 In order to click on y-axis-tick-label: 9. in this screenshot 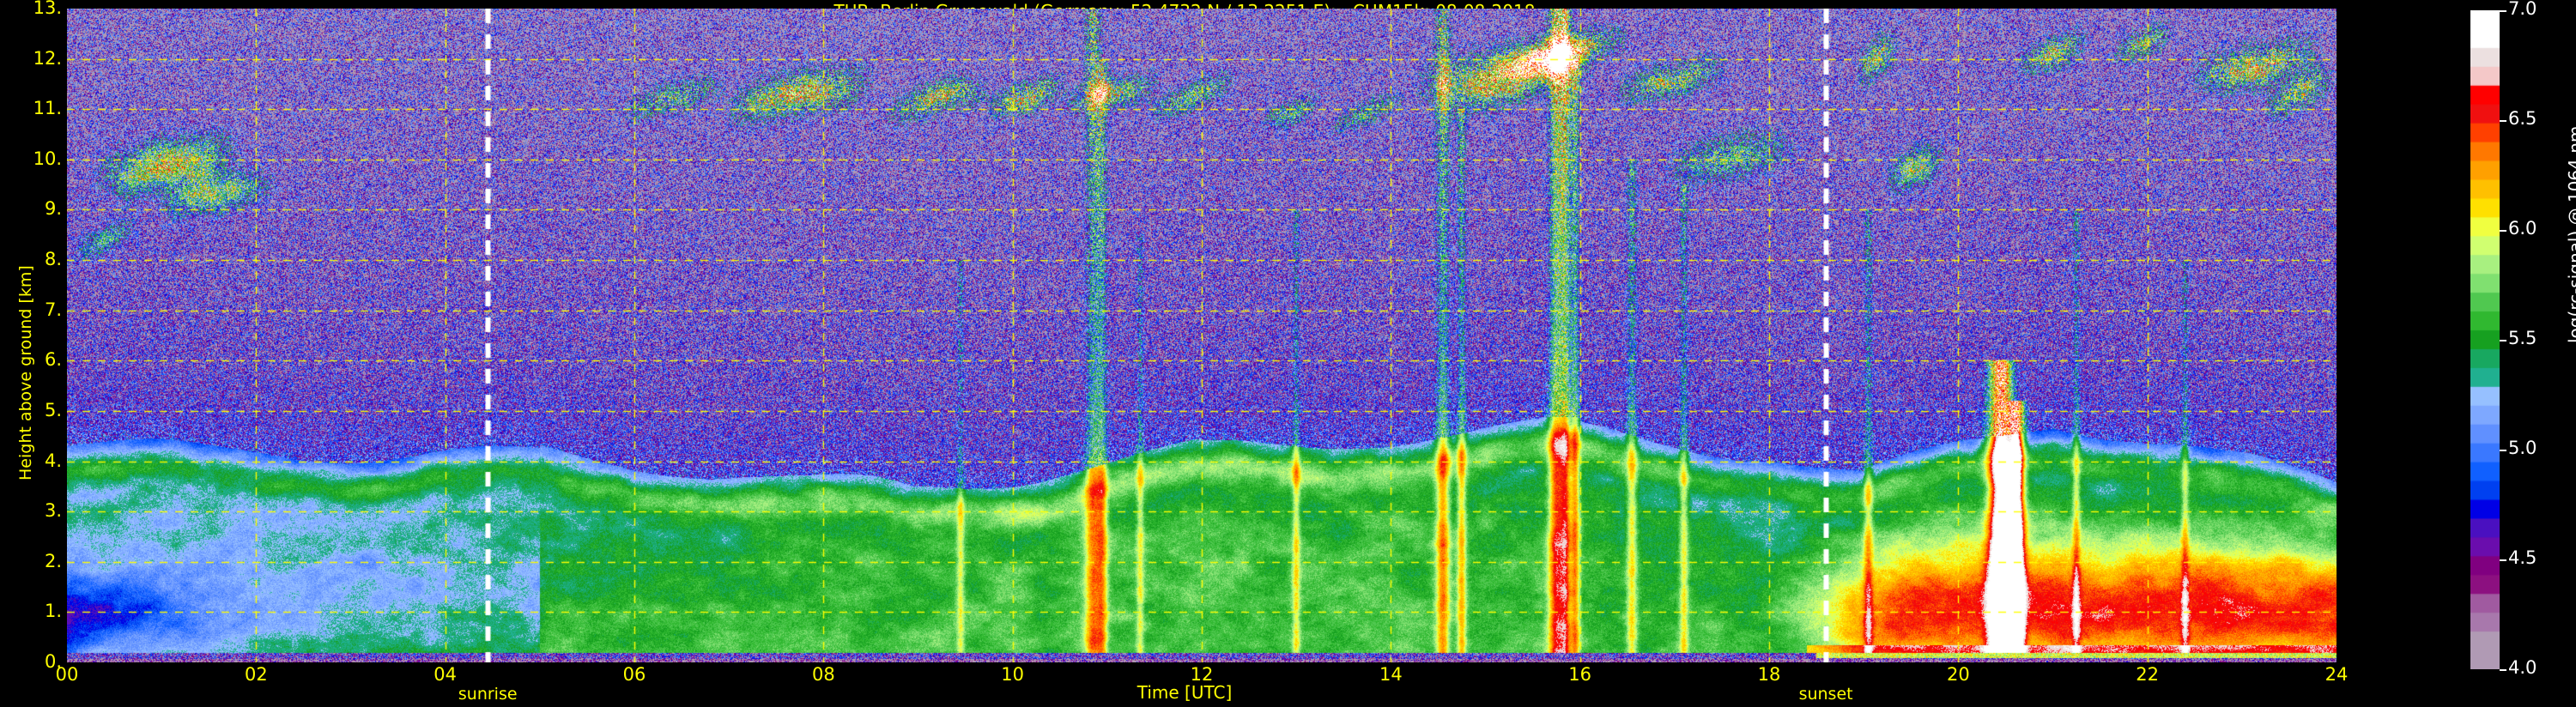, I will do `click(53, 209)`.